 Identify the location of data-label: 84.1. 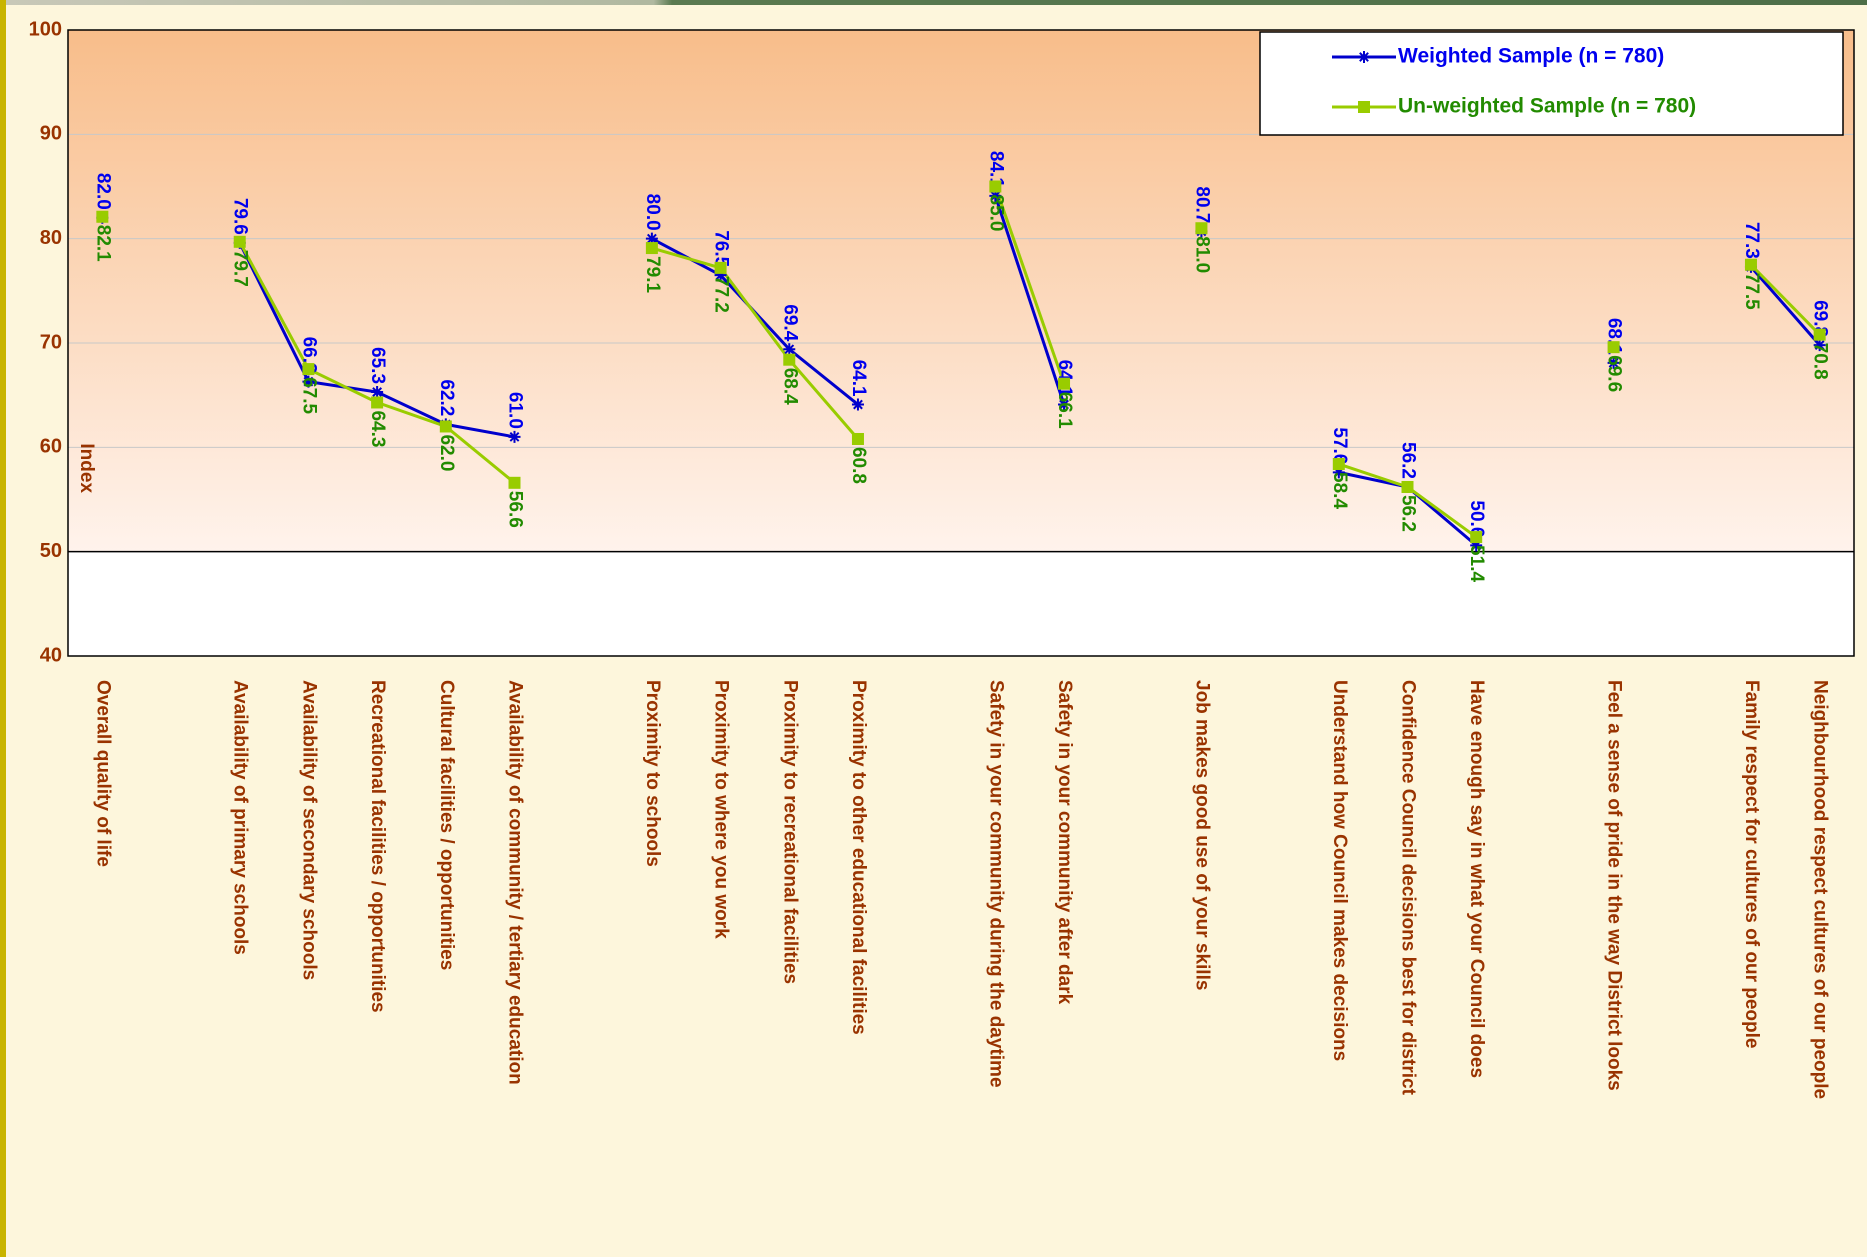
(995, 169).